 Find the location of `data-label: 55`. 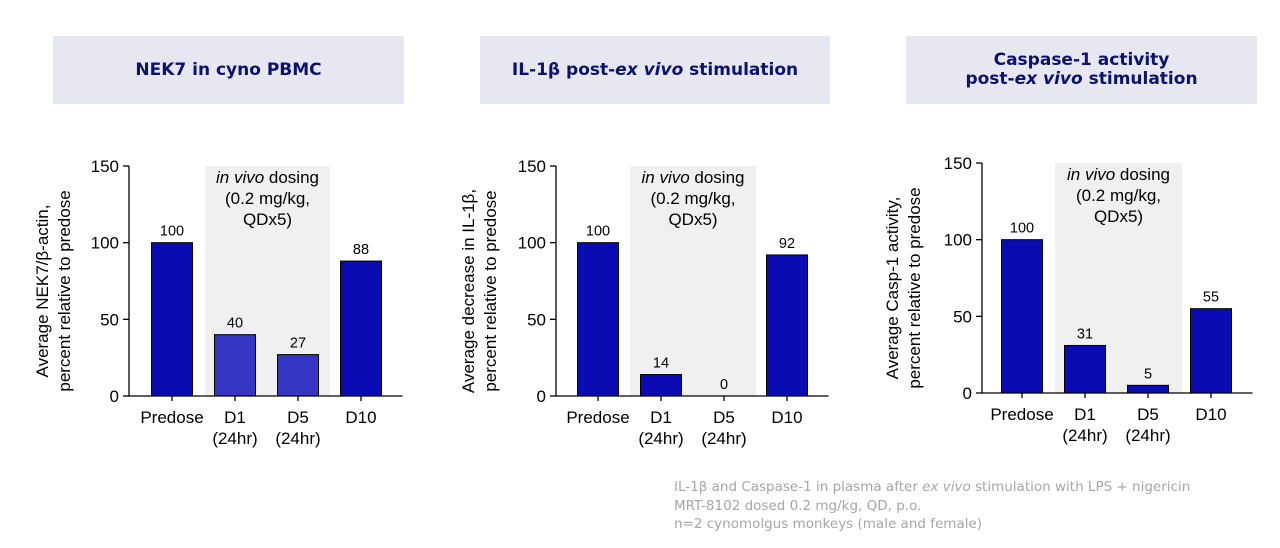

data-label: 55 is located at coordinates (1211, 298).